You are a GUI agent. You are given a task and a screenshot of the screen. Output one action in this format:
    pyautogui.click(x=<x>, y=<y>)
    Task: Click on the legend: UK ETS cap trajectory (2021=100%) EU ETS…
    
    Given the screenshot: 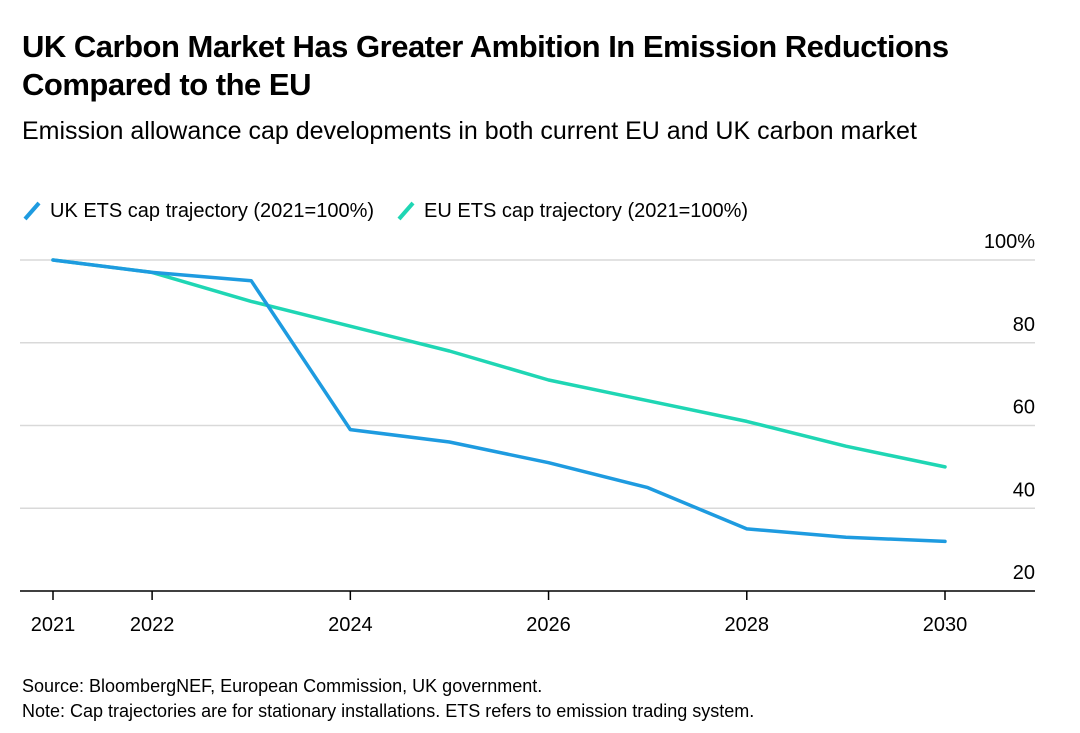 What is the action you would take?
    pyautogui.click(x=396, y=211)
    